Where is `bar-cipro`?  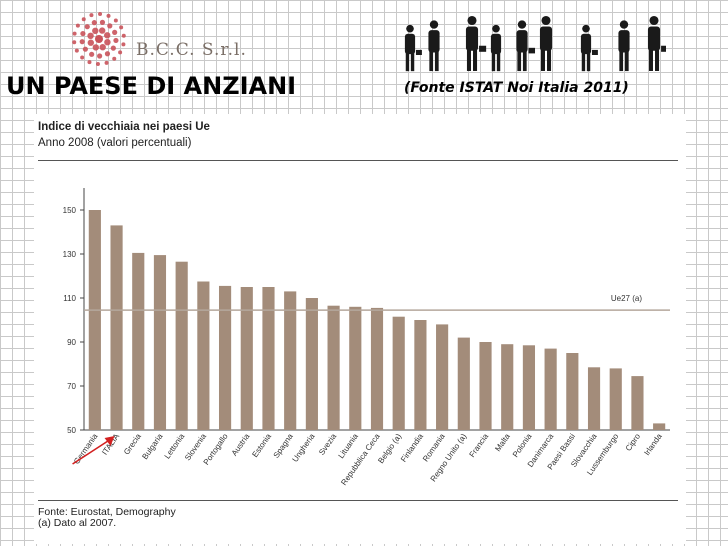 bar-cipro is located at coordinates (637, 403).